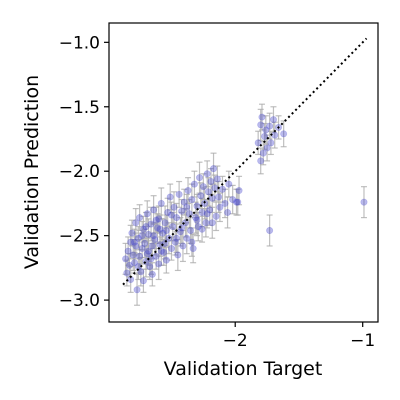  What do you see at coordinates (243, 369) in the screenshot?
I see `x-axis-title: Validation Target` at bounding box center [243, 369].